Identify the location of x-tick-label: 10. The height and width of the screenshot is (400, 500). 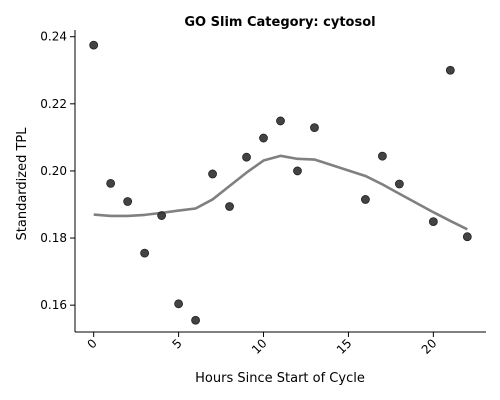
(259, 346).